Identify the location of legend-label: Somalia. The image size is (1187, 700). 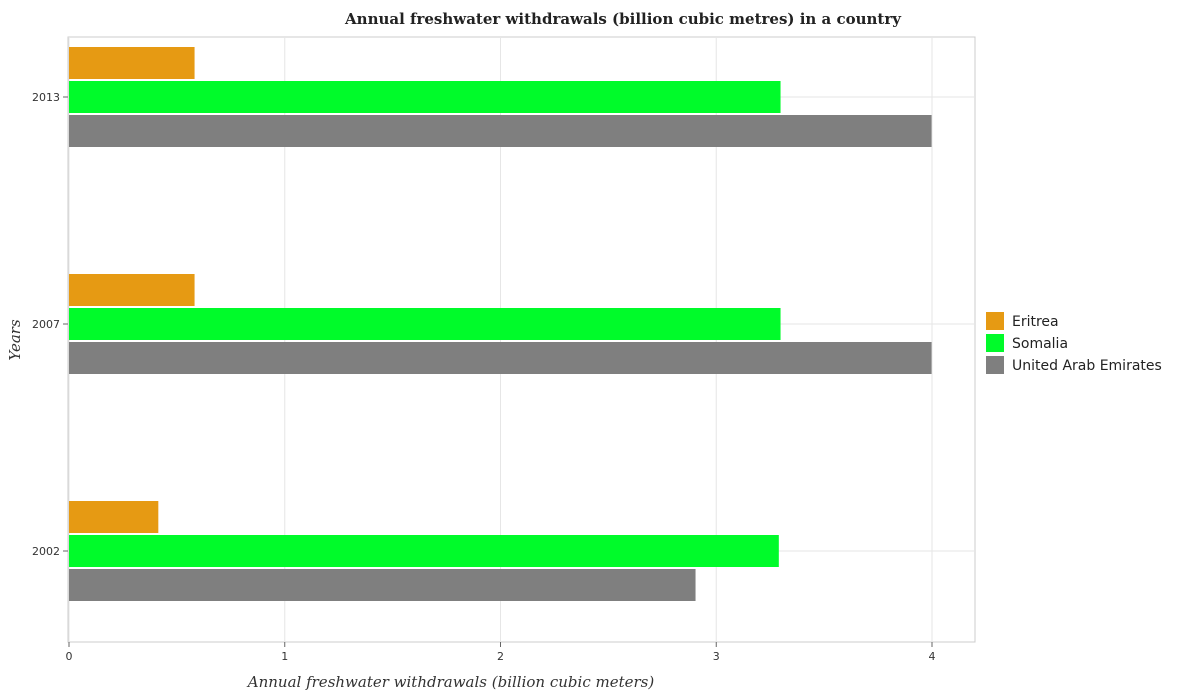
(1040, 344).